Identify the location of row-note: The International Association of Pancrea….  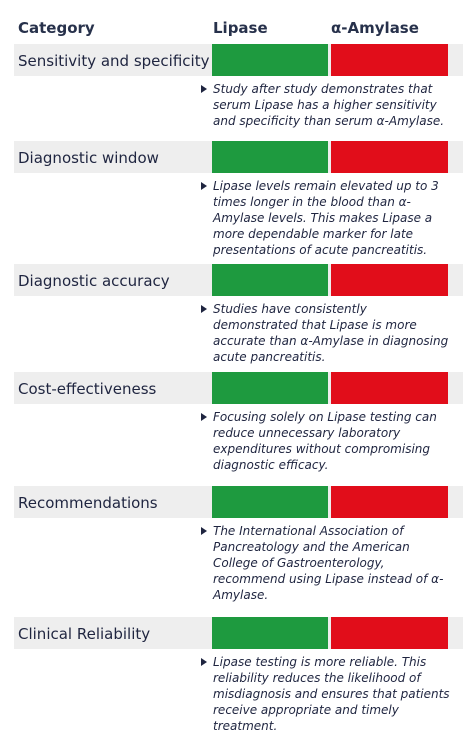
(327, 563).